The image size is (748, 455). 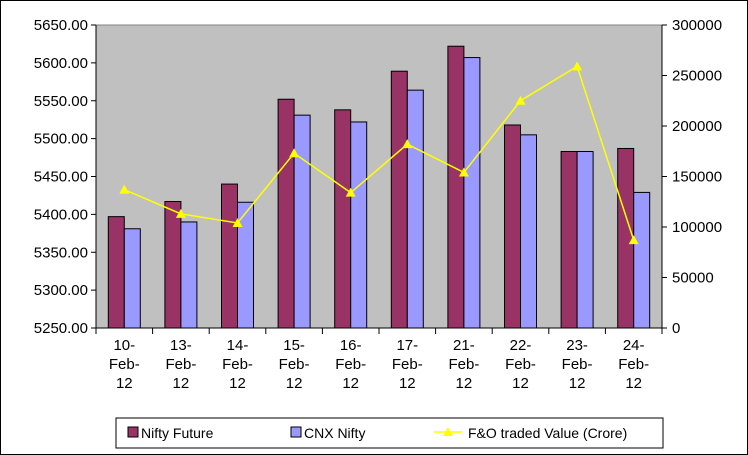 I want to click on y-right-tick-label-1: 50000, so click(x=693, y=278).